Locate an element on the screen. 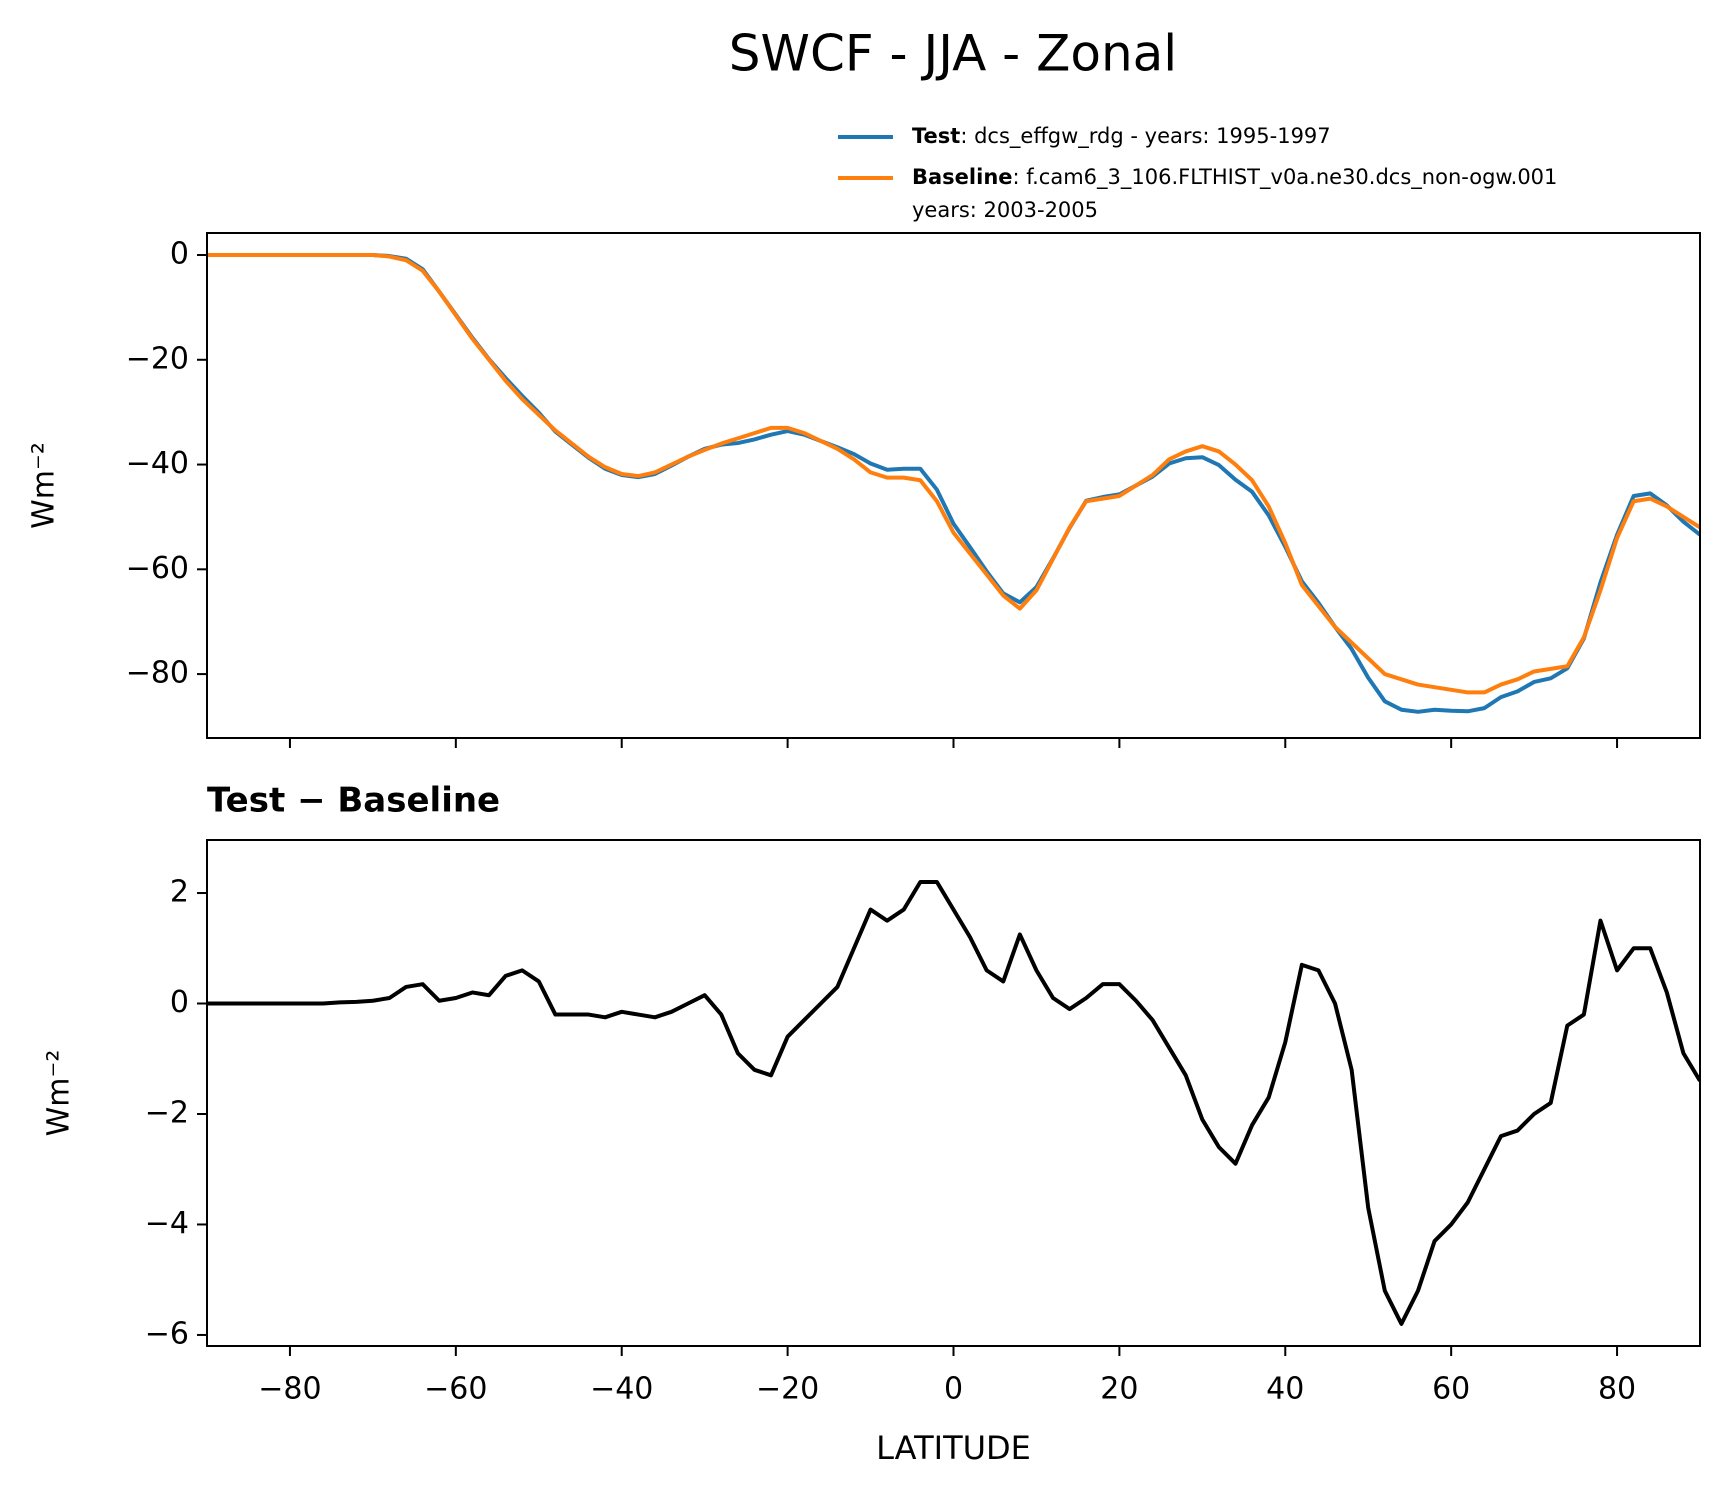  legend-name: Baseline is located at coordinates (962, 177).